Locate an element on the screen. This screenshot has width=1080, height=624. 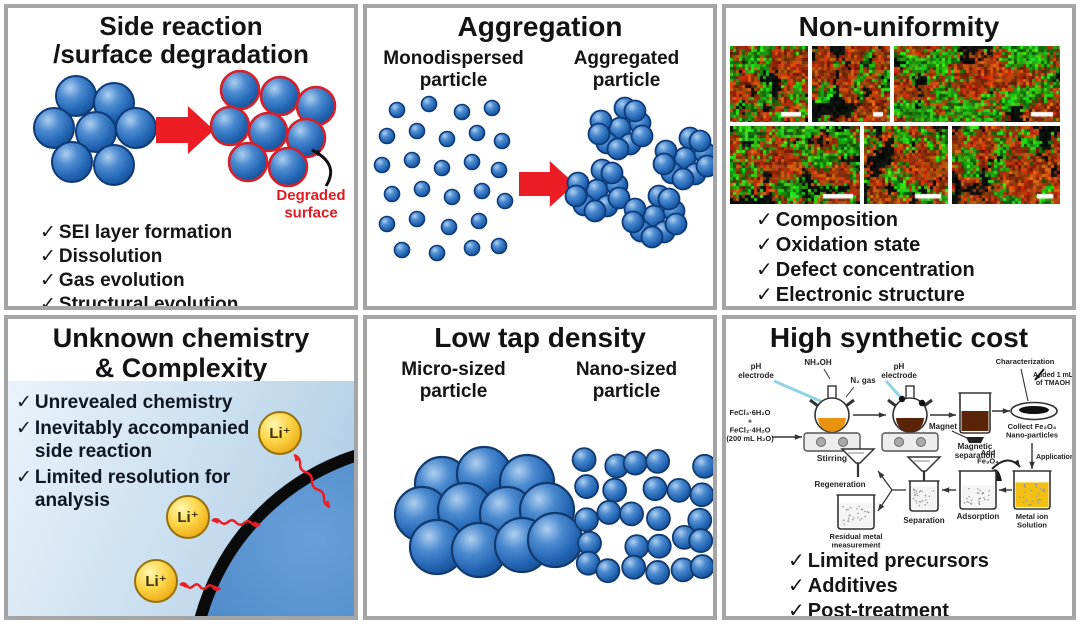
check-item-label: Dissolution is located at coordinates (110, 256).